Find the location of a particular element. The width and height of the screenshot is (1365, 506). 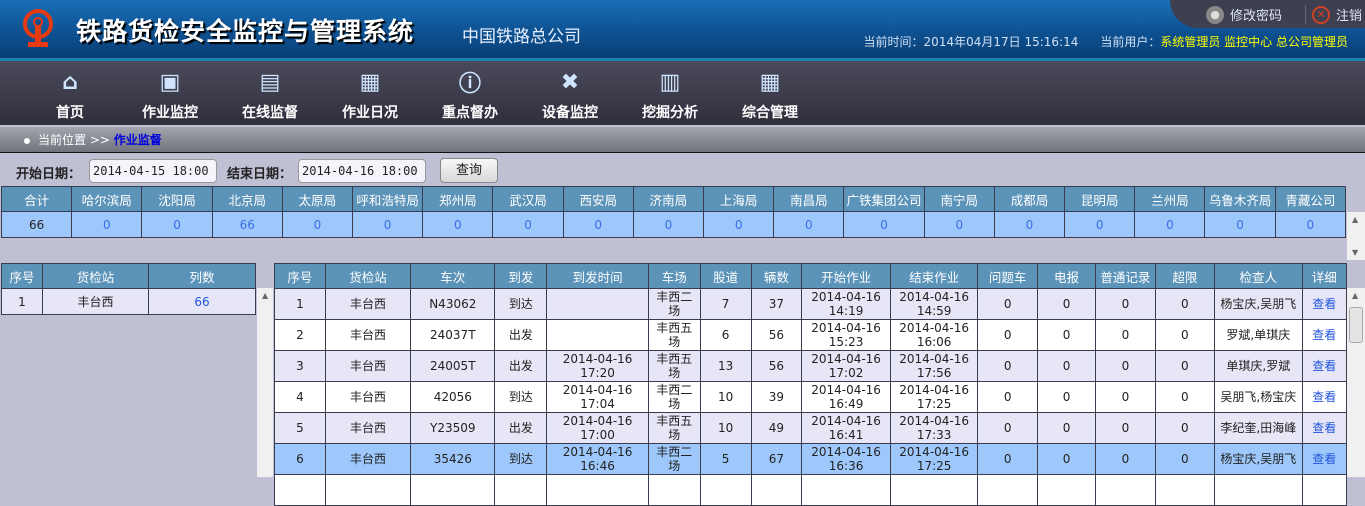

user-label: 当前用户： is located at coordinates (1130, 42).